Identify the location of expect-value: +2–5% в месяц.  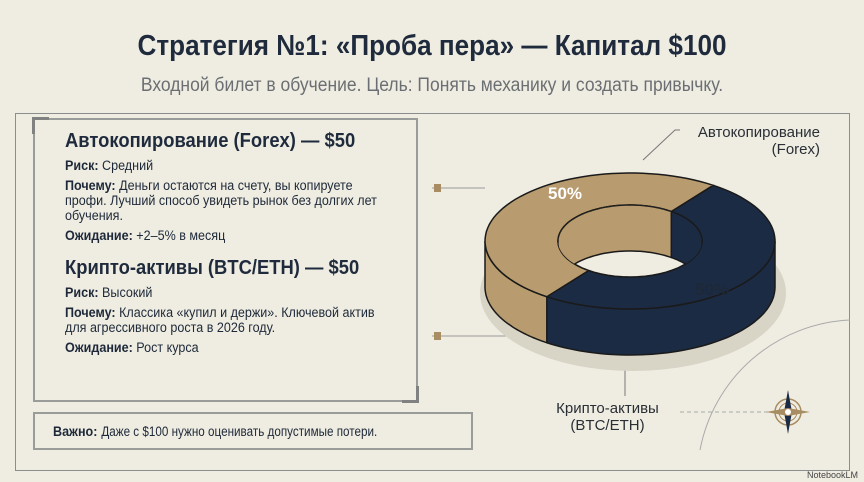
(181, 235).